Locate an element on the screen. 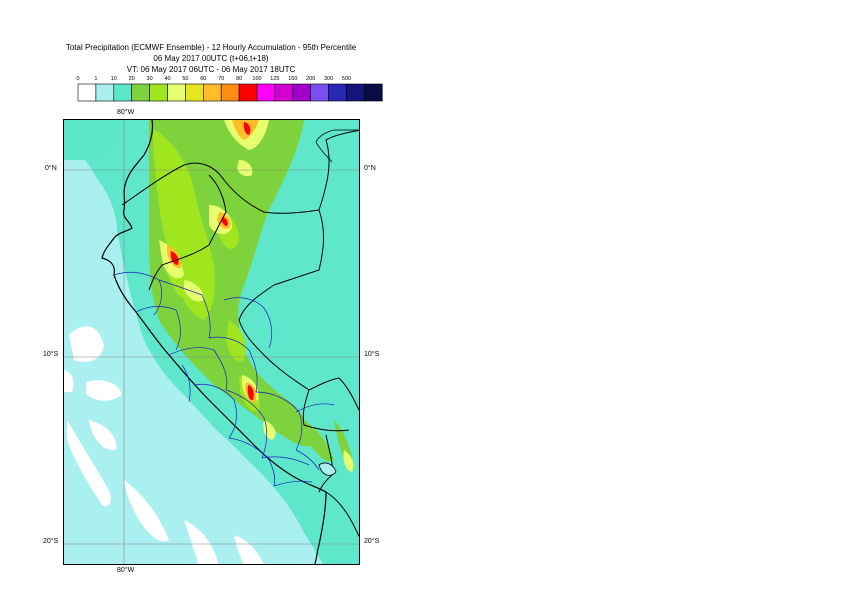 The width and height of the screenshot is (842, 596). legend-threshold-label: 1 is located at coordinates (95, 79).